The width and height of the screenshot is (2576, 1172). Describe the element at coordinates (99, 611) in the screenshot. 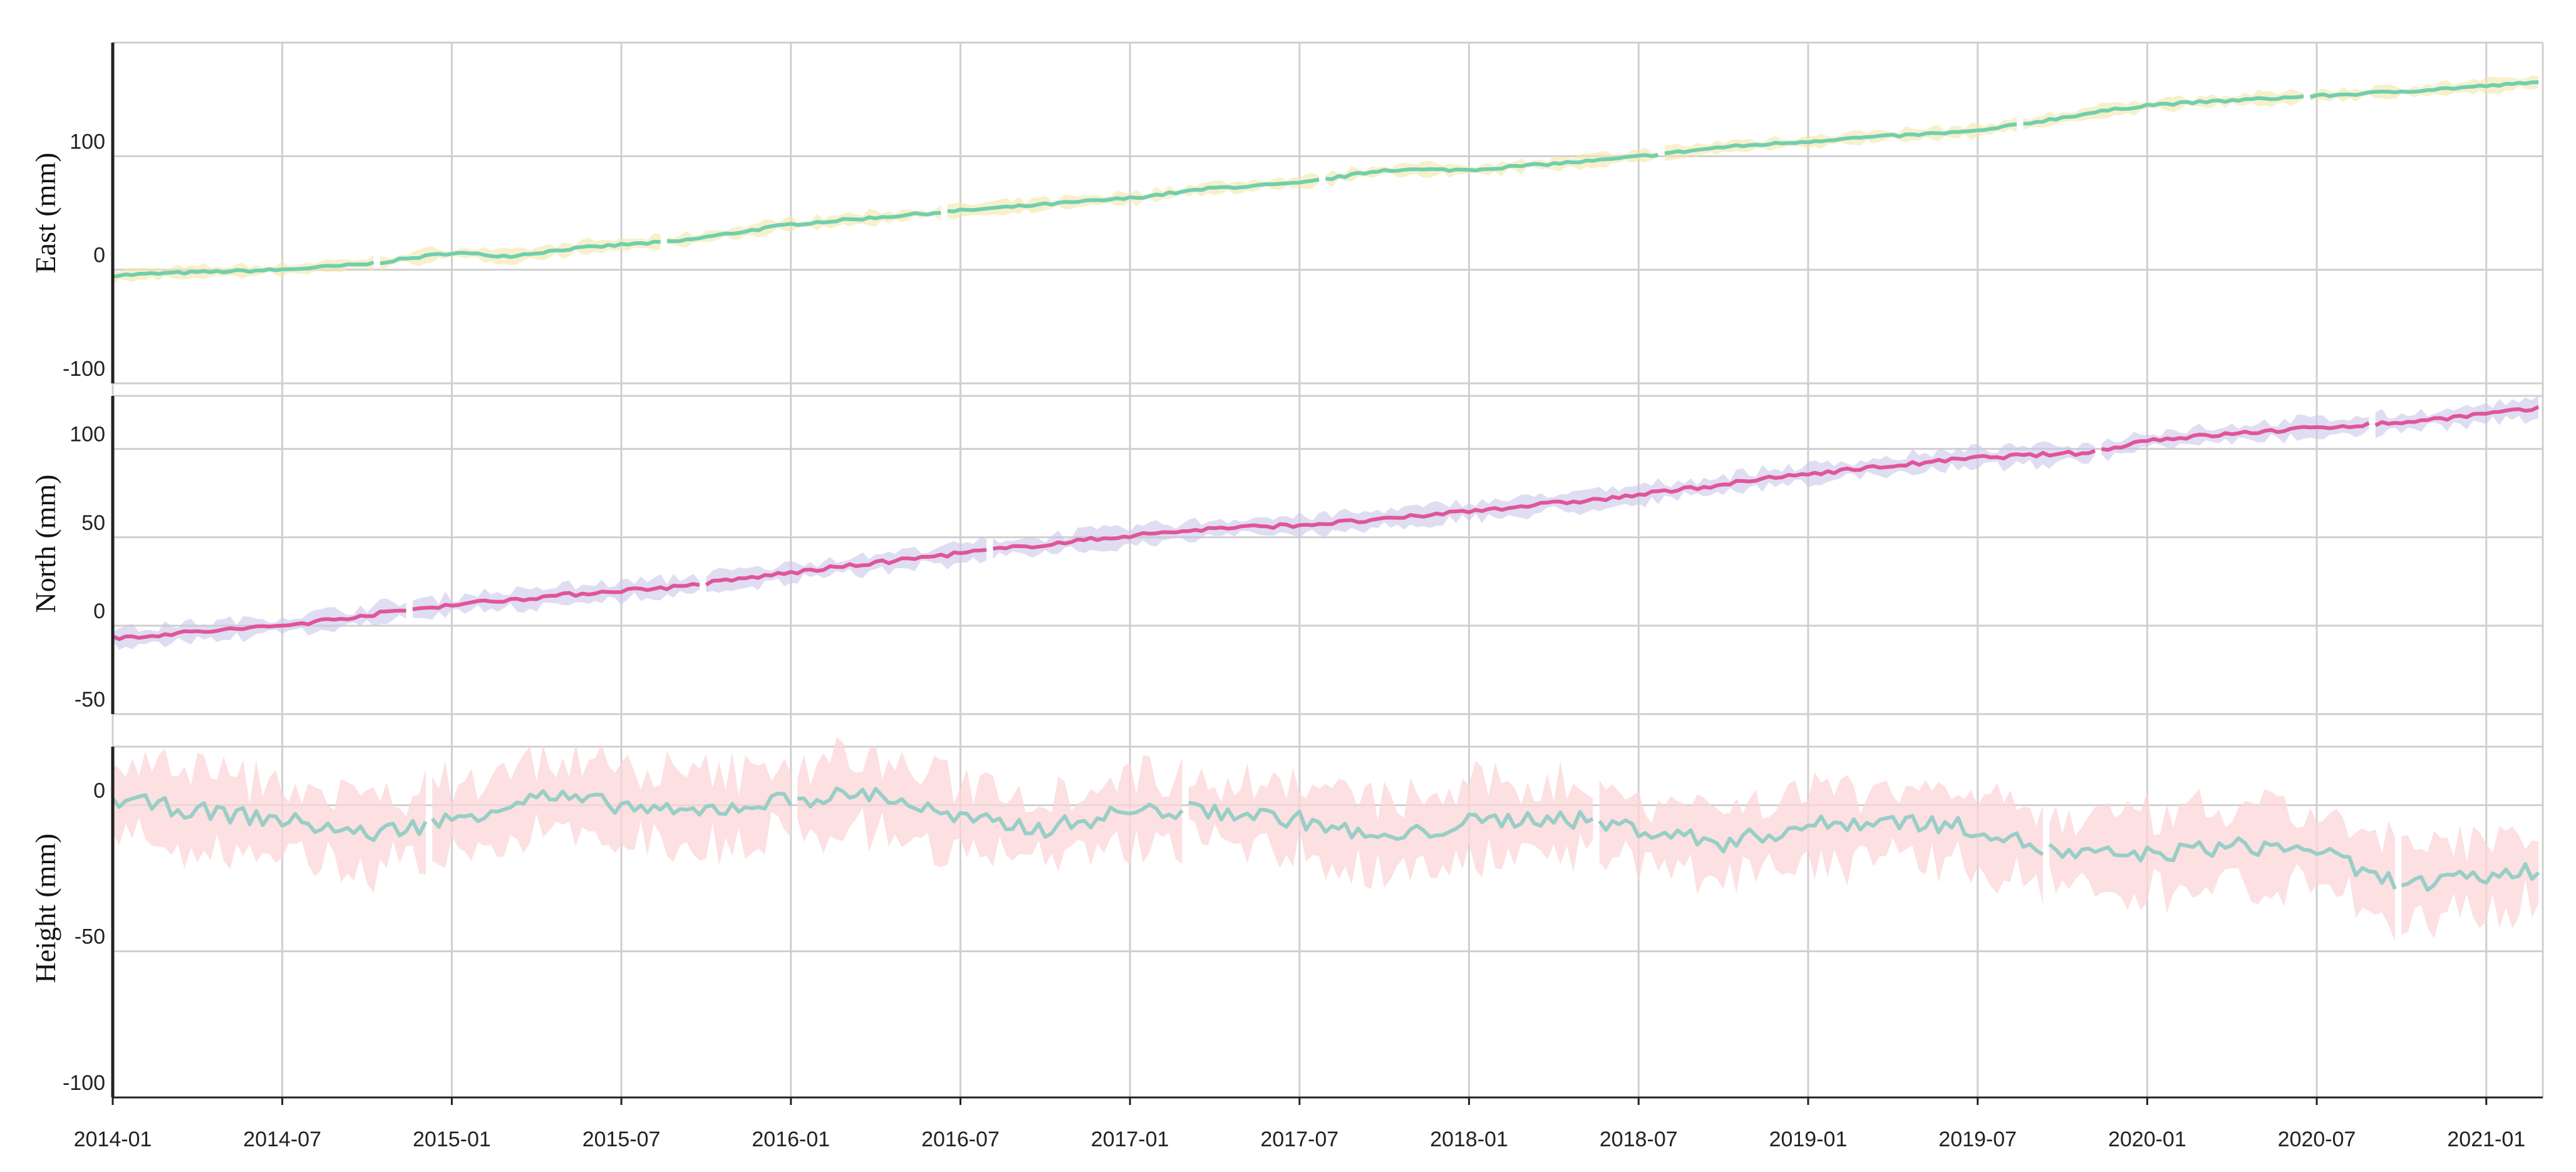

I see `north-y-tick-label: 0` at that location.